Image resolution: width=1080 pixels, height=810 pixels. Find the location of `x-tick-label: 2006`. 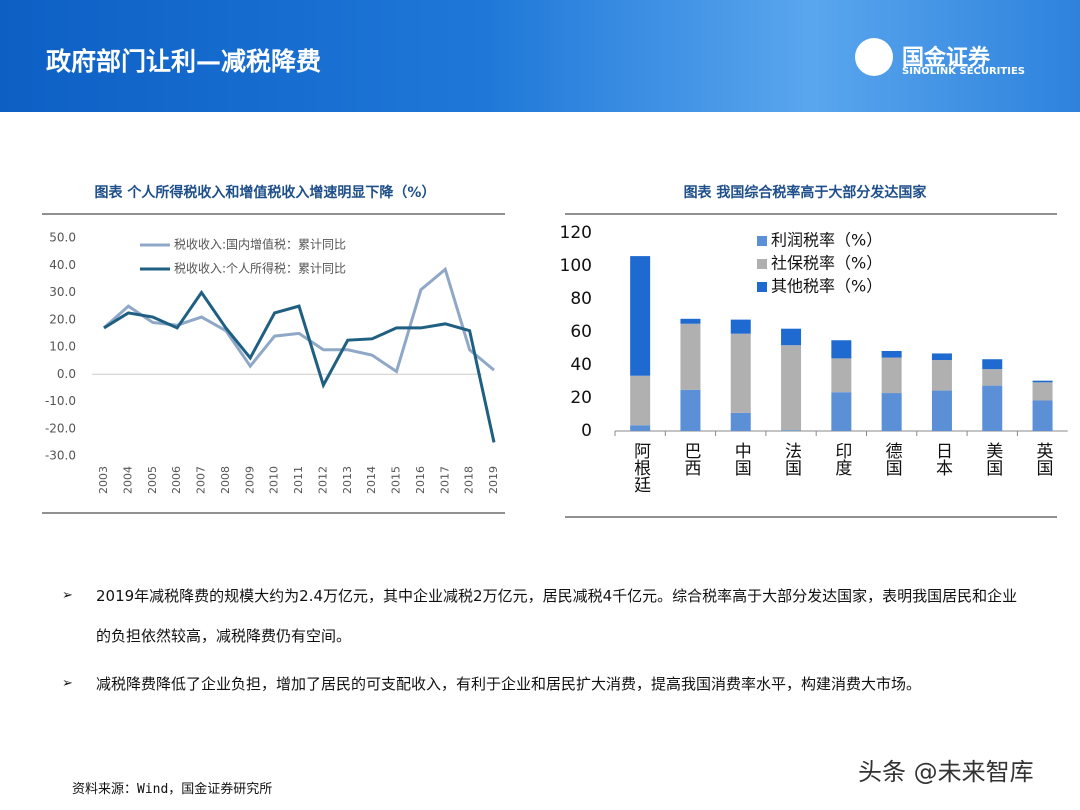

x-tick-label: 2006 is located at coordinates (176, 480).